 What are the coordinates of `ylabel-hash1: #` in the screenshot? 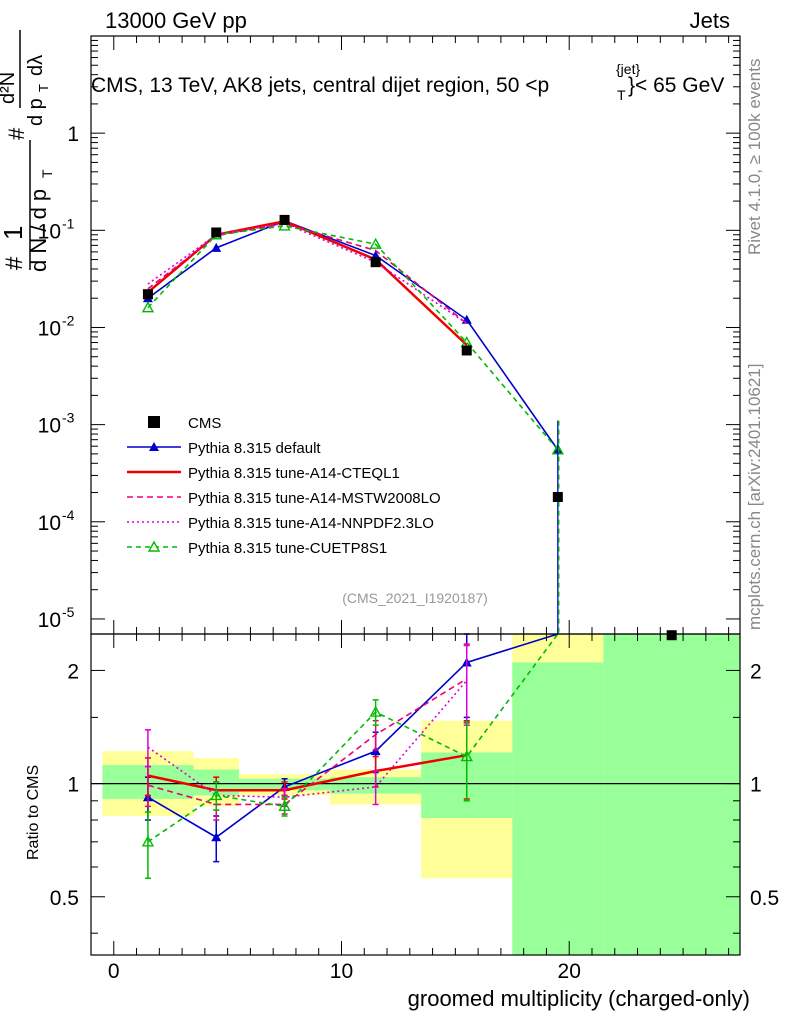 It's located at (14, 263).